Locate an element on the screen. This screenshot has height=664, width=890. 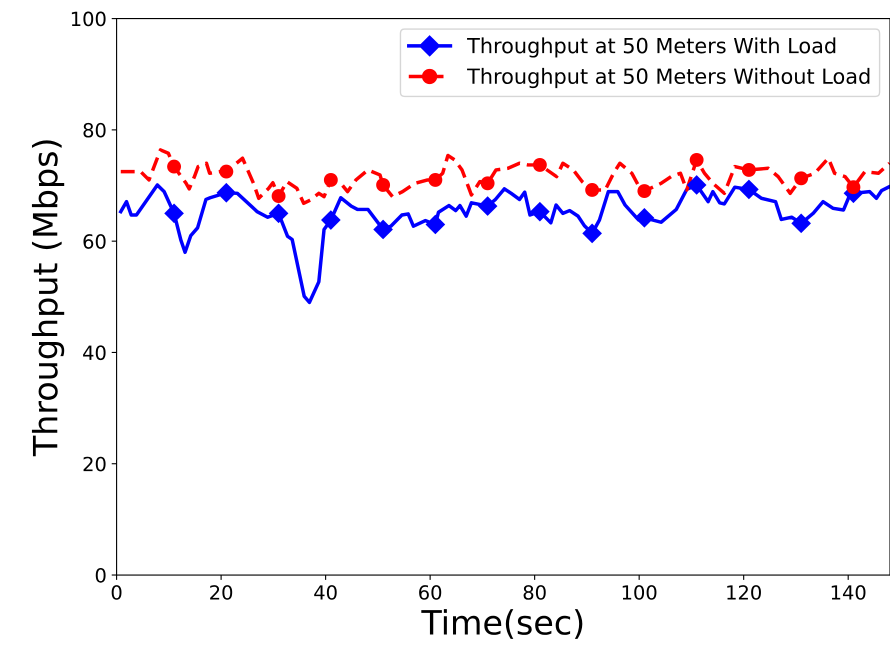
x-tick-label: 20 is located at coordinates (221, 592).